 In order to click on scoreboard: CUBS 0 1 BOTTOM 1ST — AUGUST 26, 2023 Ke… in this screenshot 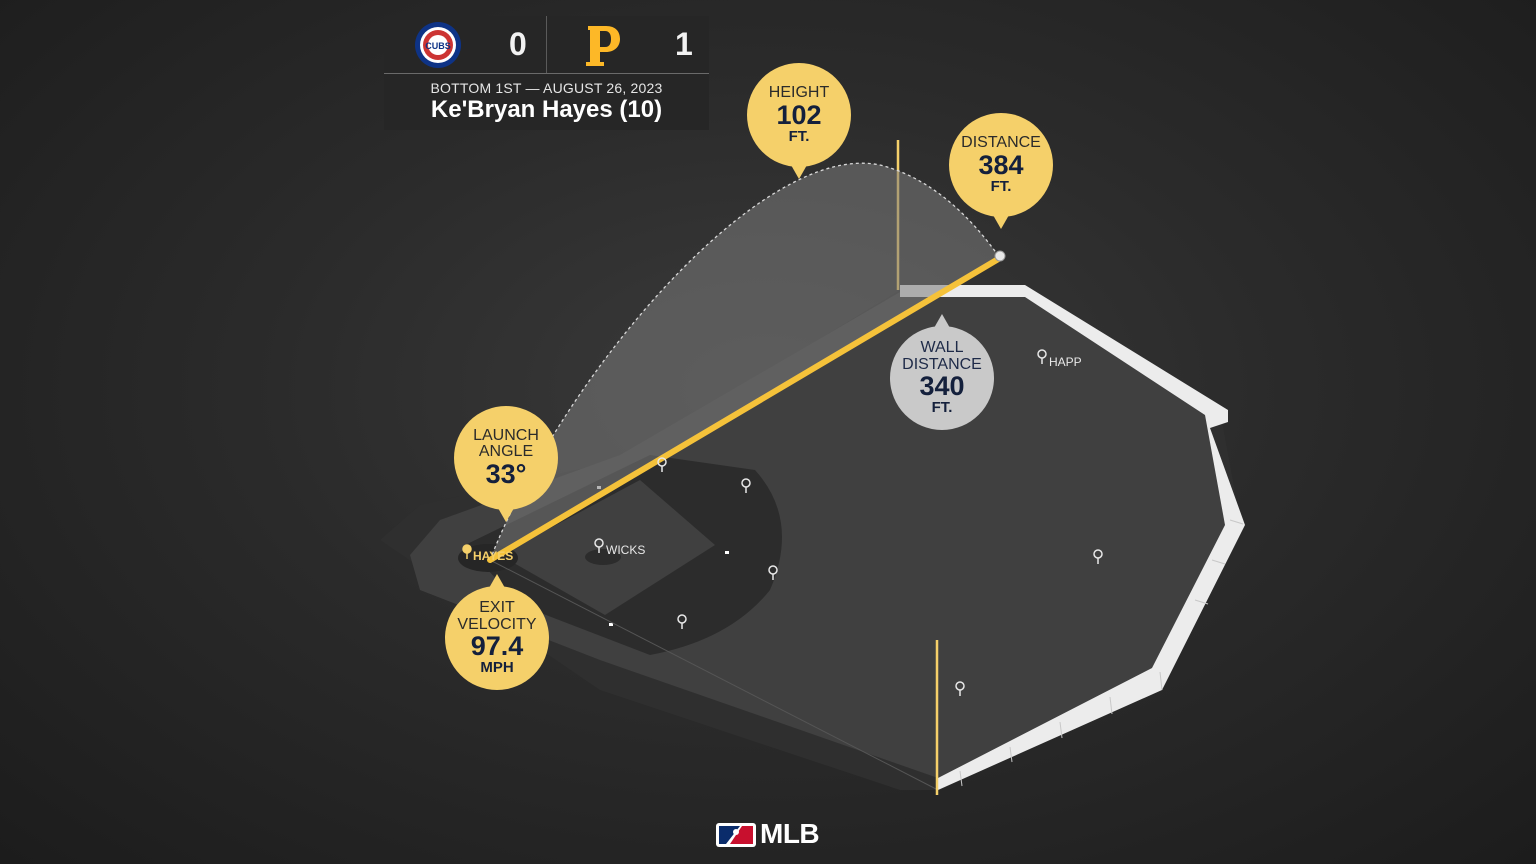, I will do `click(546, 73)`.